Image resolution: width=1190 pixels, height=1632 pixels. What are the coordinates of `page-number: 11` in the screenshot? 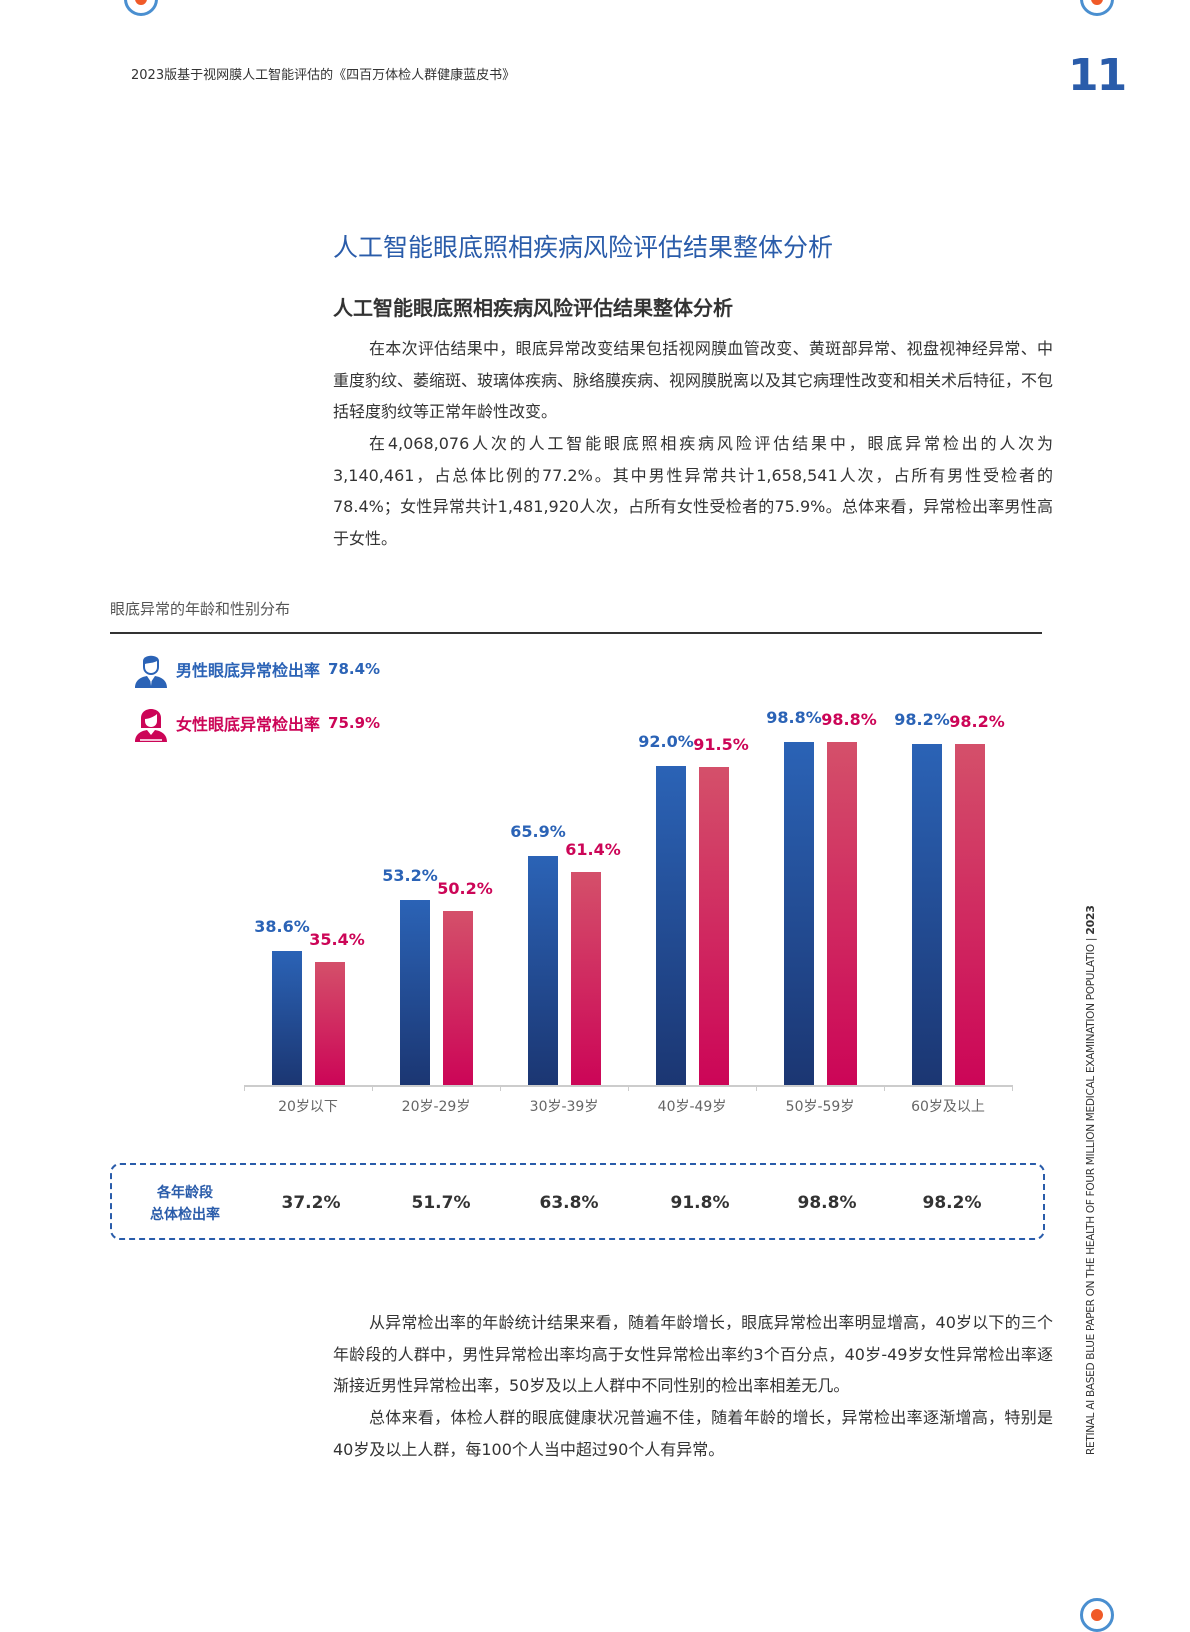 It's located at (1097, 75).